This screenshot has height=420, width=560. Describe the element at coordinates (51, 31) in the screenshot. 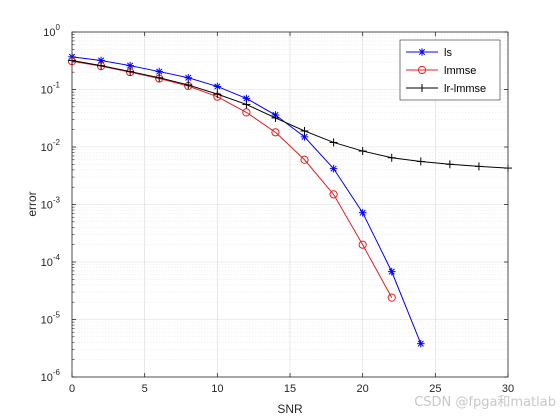

I see `y-tick-label: 10⁰` at that location.